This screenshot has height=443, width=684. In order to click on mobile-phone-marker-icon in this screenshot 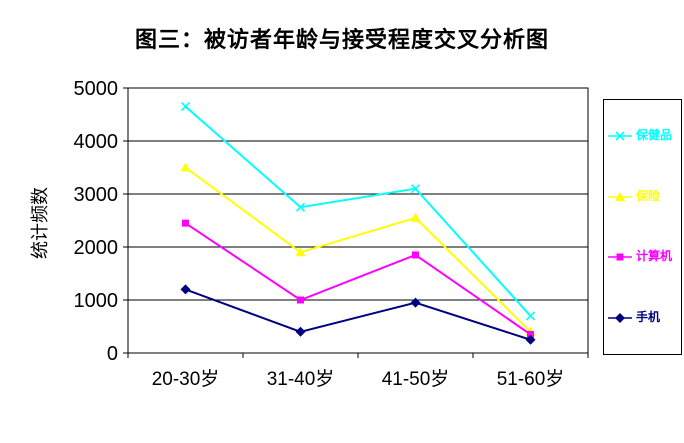, I will do `click(620, 317)`.